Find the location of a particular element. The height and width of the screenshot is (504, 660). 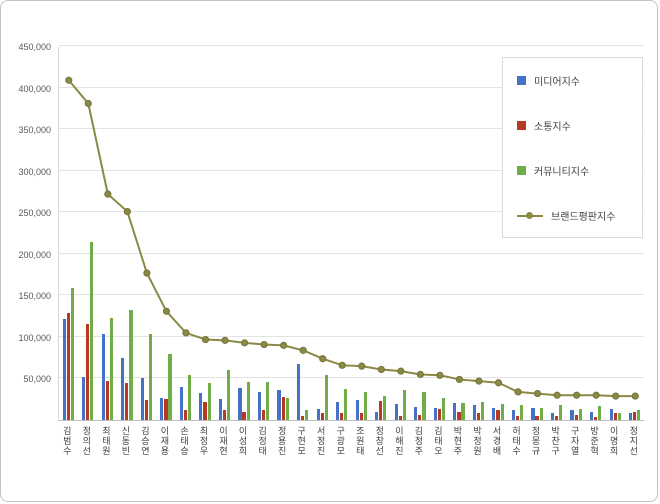

x-axis-label: 이명희 is located at coordinates (613, 441).